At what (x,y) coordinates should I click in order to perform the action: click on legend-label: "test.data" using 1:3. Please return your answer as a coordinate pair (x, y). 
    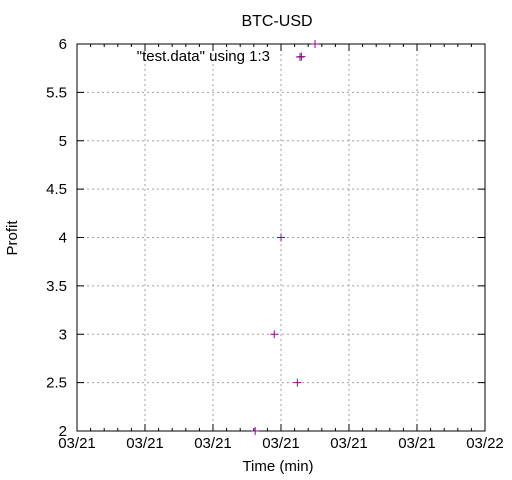
    Looking at the image, I should click on (203, 56).